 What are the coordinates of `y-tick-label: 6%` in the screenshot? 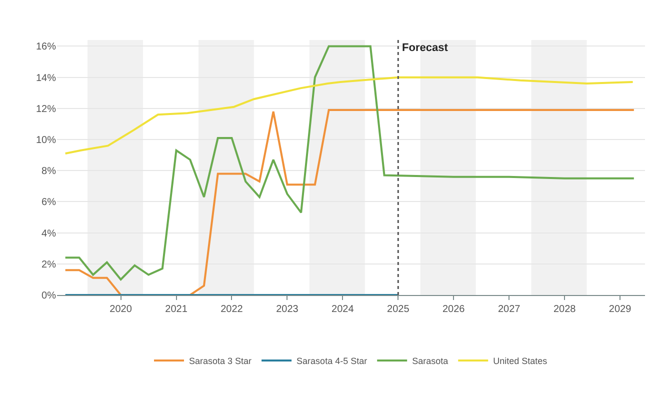 It's located at (49, 202).